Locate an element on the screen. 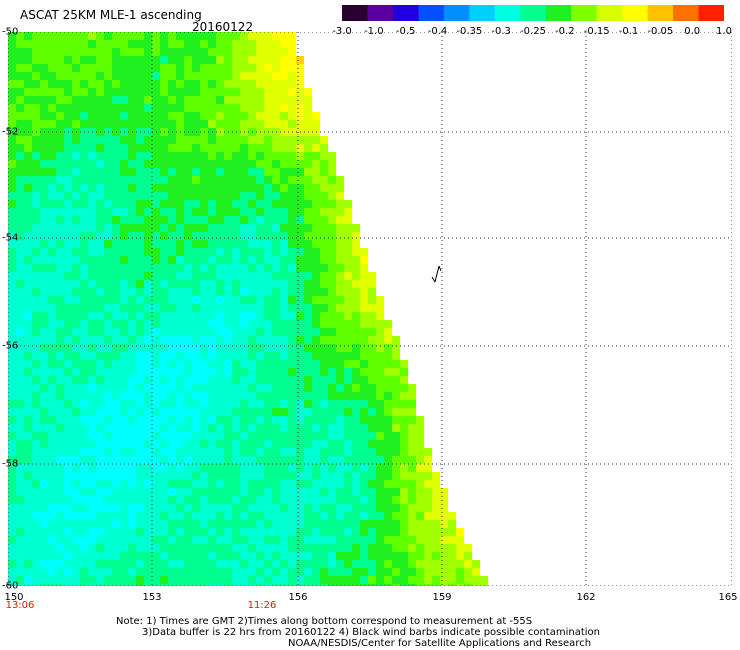 The height and width of the screenshot is (650, 740). colorbar-tick-label: -0.3 is located at coordinates (501, 31).